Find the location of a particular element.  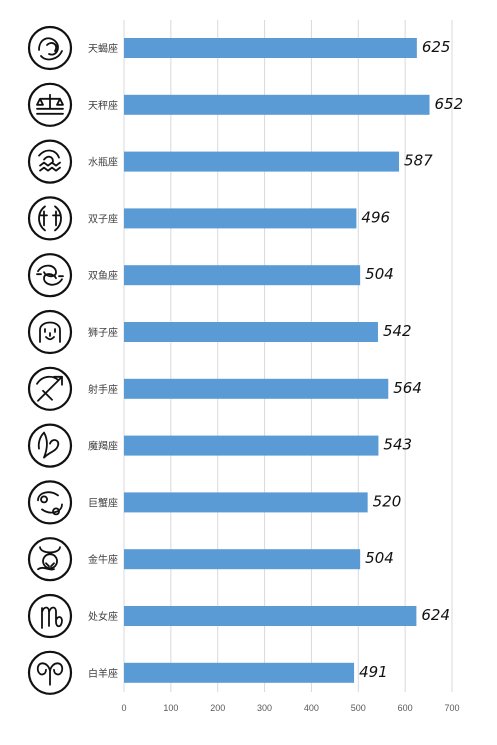

sagittarius-icon is located at coordinates (50, 388).